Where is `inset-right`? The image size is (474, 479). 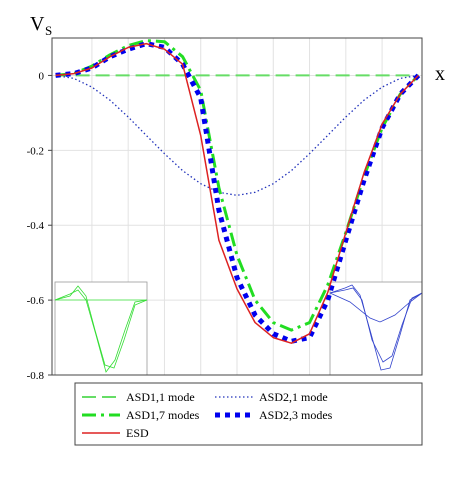
inset-right is located at coordinates (376, 328).